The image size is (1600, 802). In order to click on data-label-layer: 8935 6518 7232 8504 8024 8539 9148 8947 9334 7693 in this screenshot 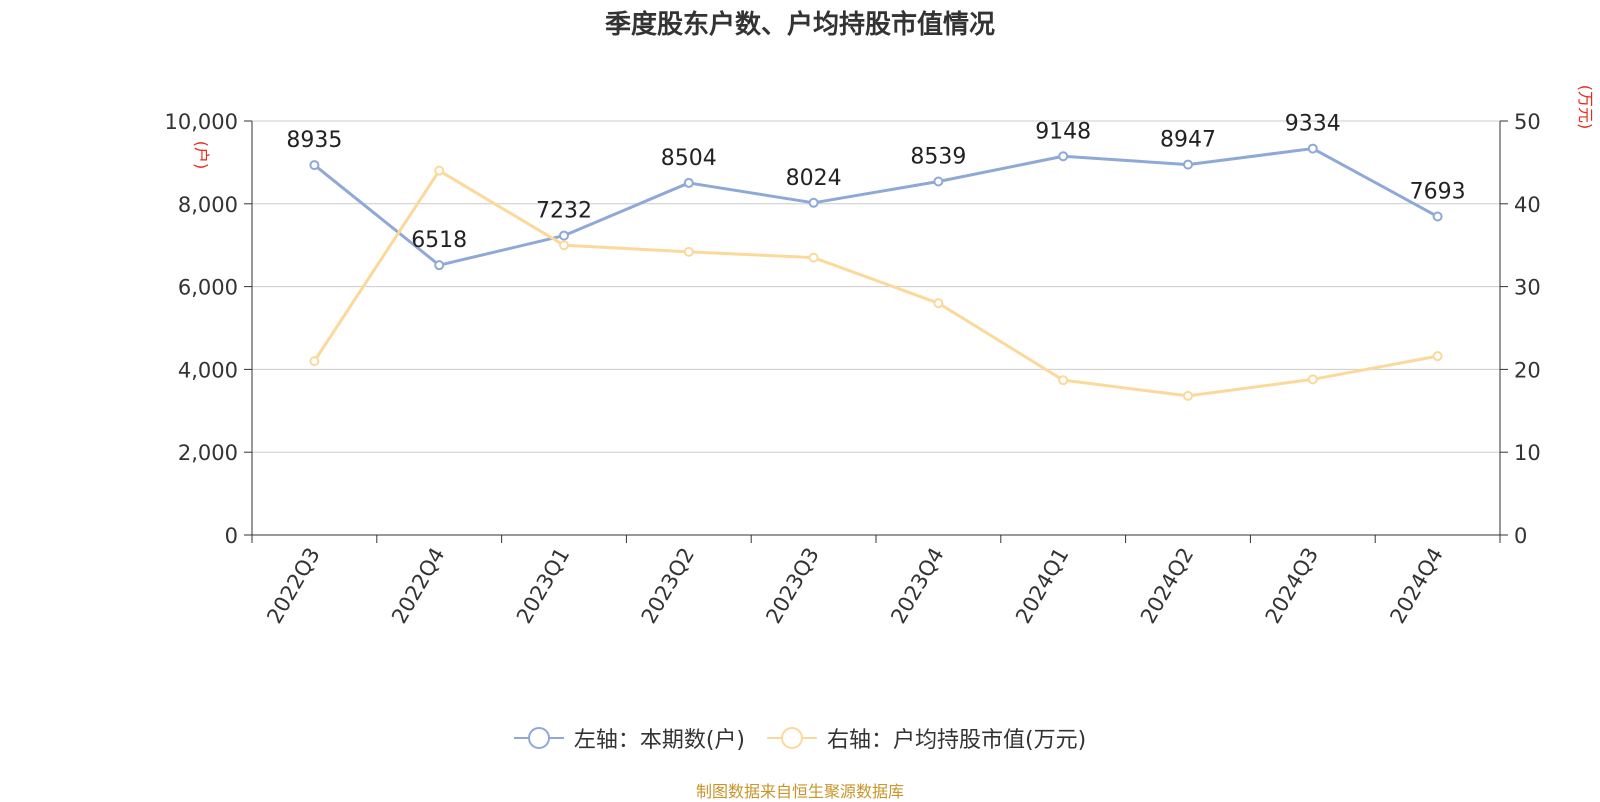, I will do `click(875, 183)`.